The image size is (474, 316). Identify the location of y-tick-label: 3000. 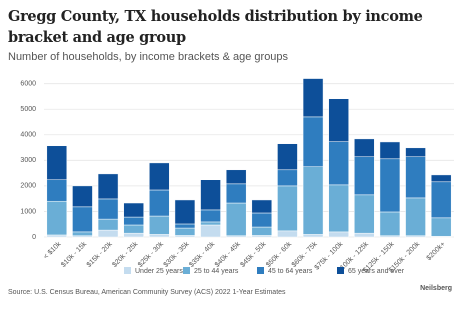
(28, 160).